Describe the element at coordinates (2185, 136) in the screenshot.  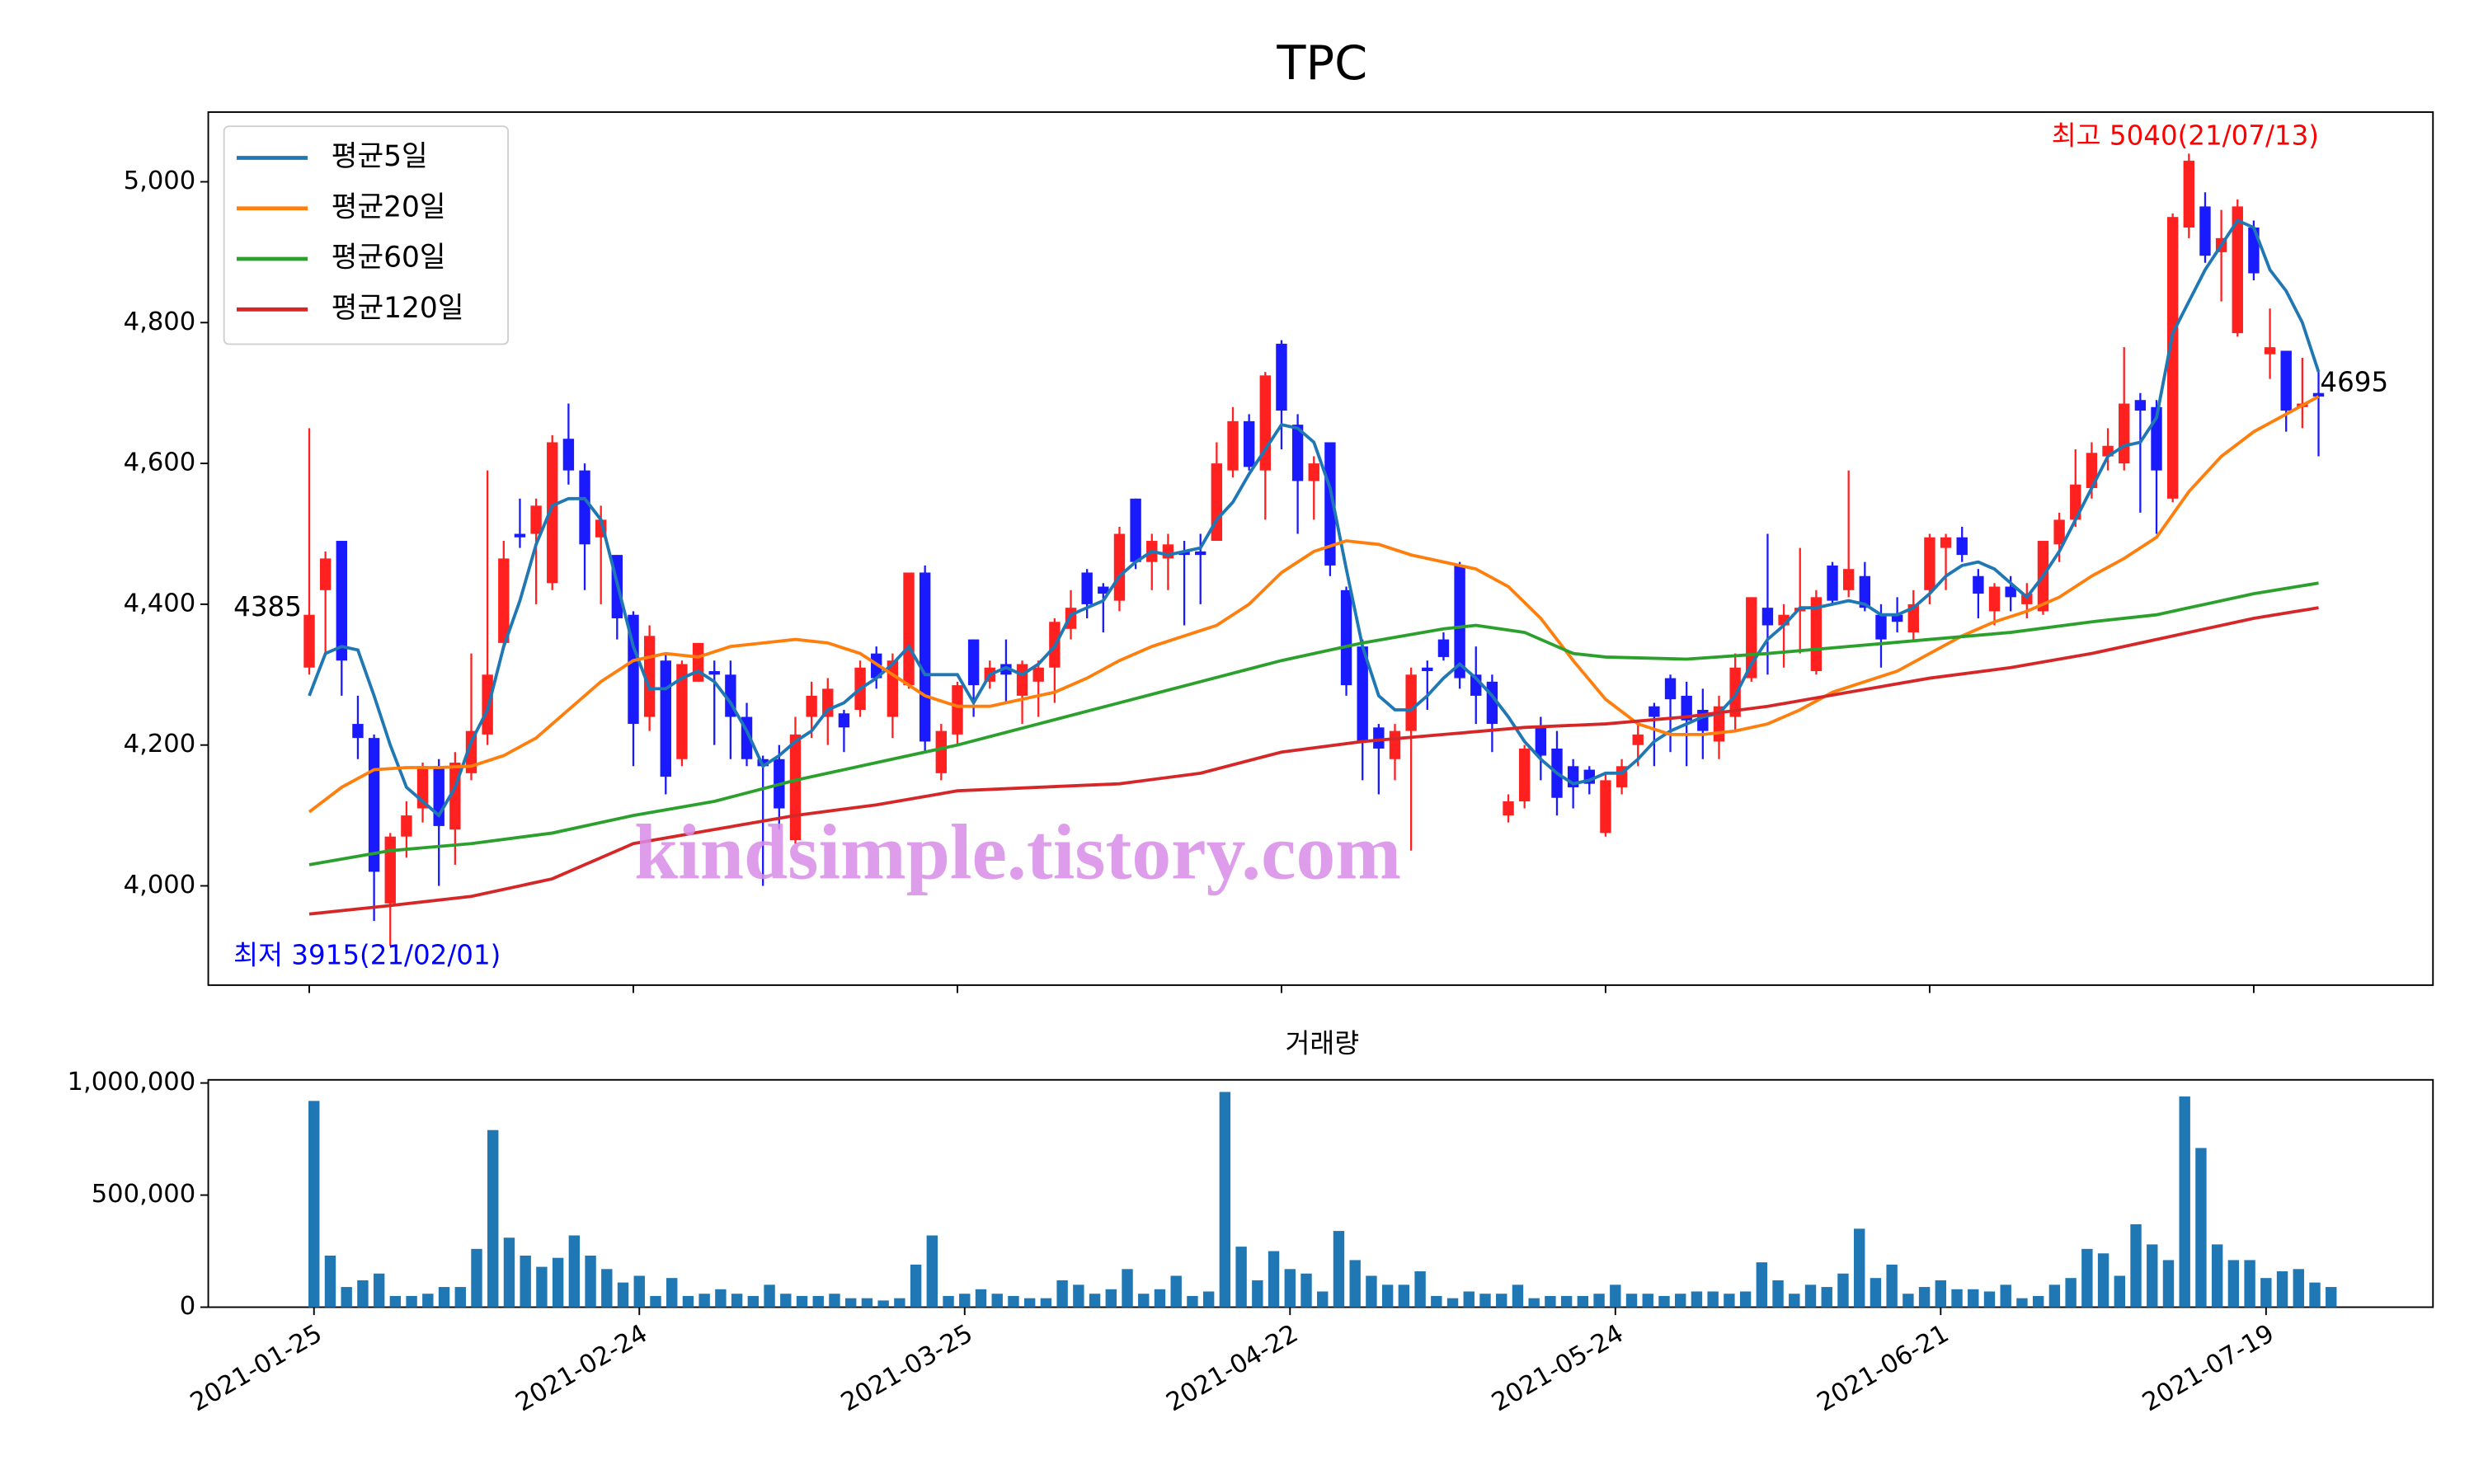
I see `annotation: 최고 5040(21/07/13)` at that location.